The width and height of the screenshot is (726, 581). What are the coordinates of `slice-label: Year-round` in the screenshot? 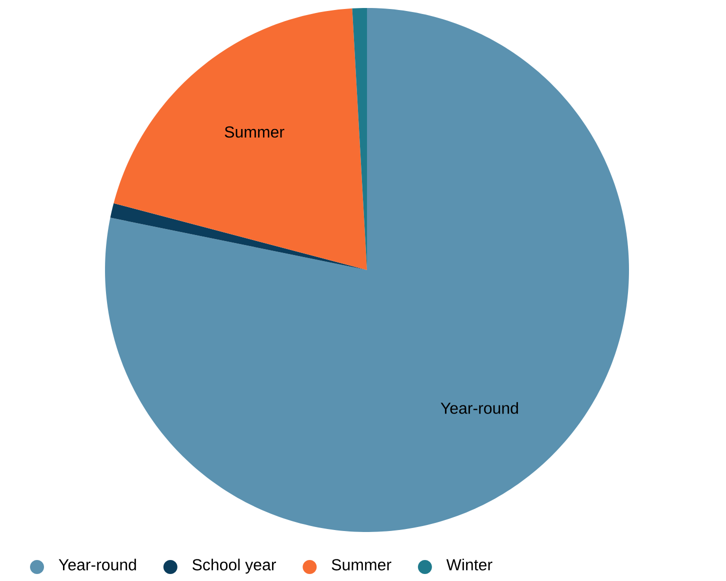 It's located at (479, 408).